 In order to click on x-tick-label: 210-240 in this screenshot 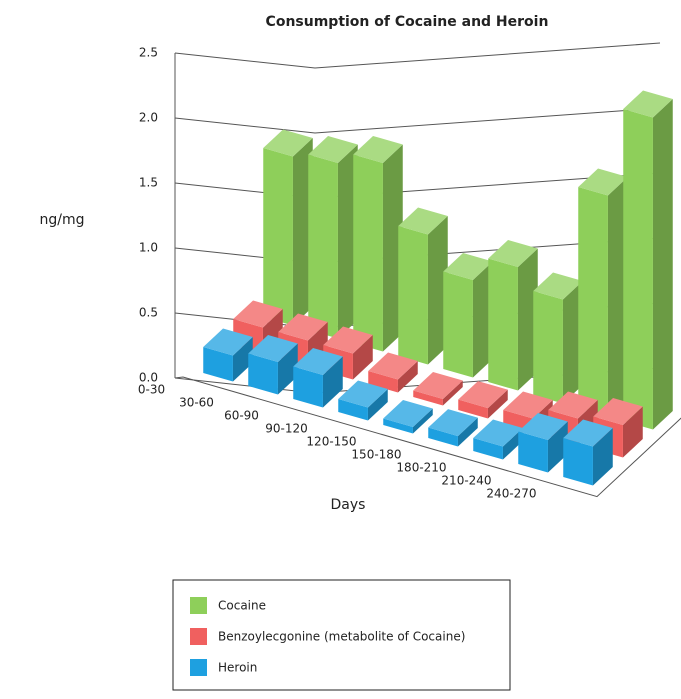, I will do `click(466, 480)`.